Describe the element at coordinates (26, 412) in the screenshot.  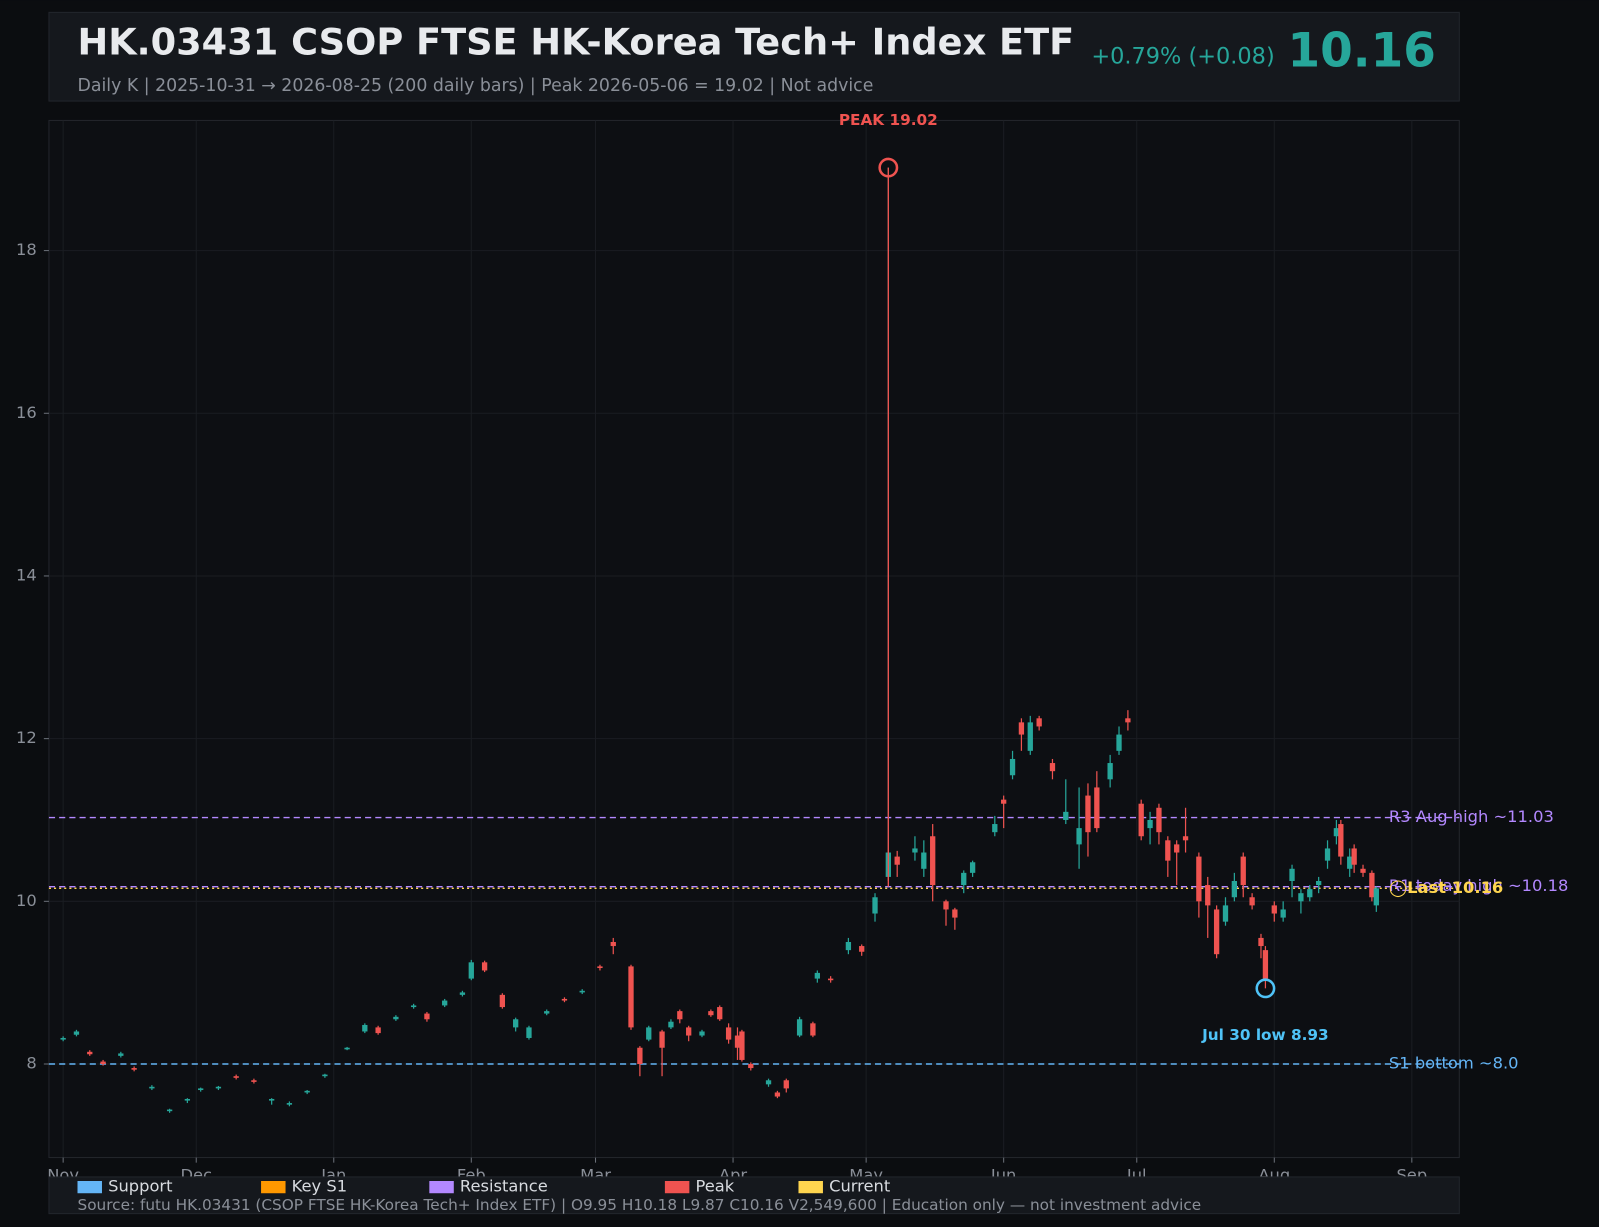
I see `y-tick-label: 16` at that location.